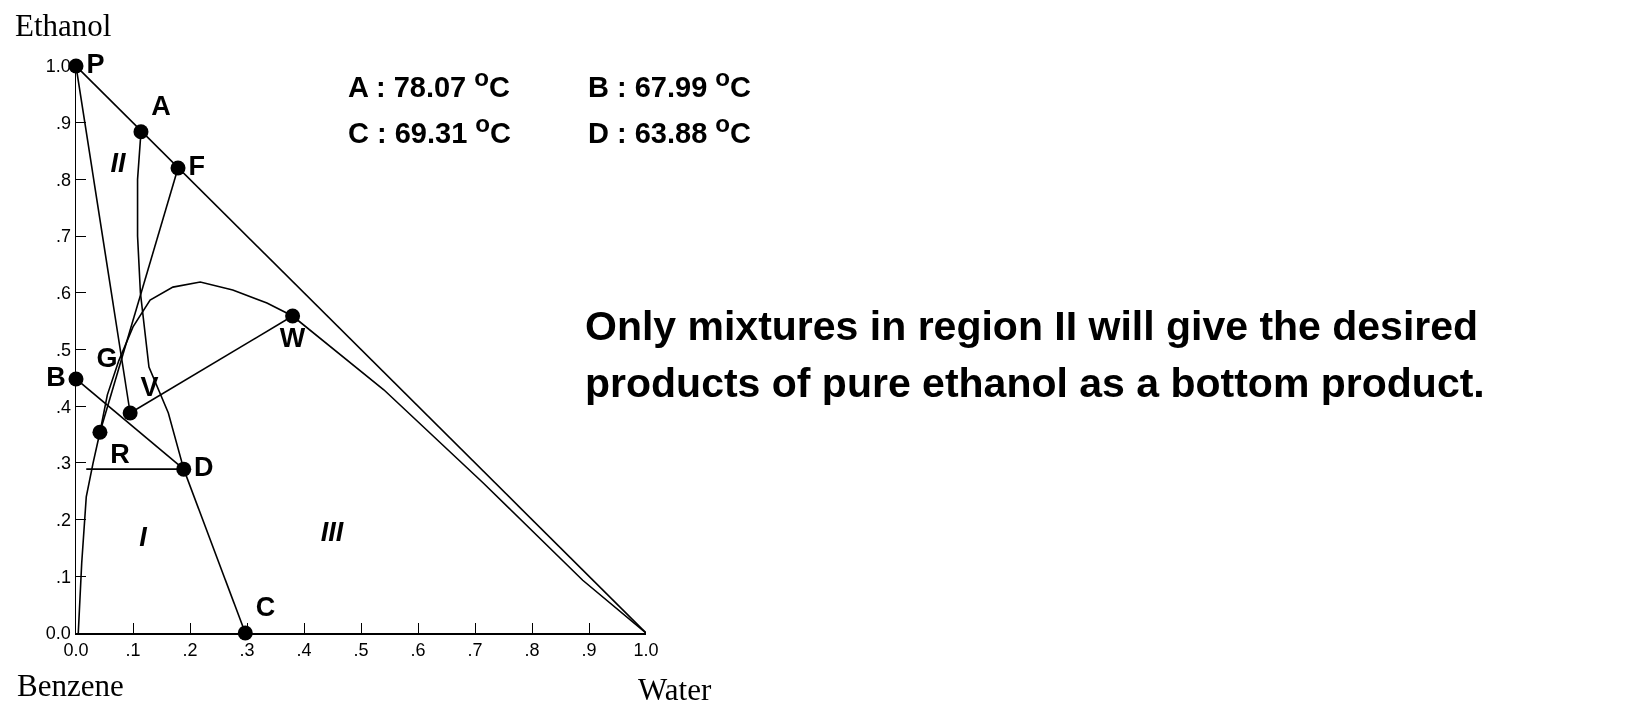  What do you see at coordinates (56, 376) in the screenshot?
I see `data-label: B` at bounding box center [56, 376].